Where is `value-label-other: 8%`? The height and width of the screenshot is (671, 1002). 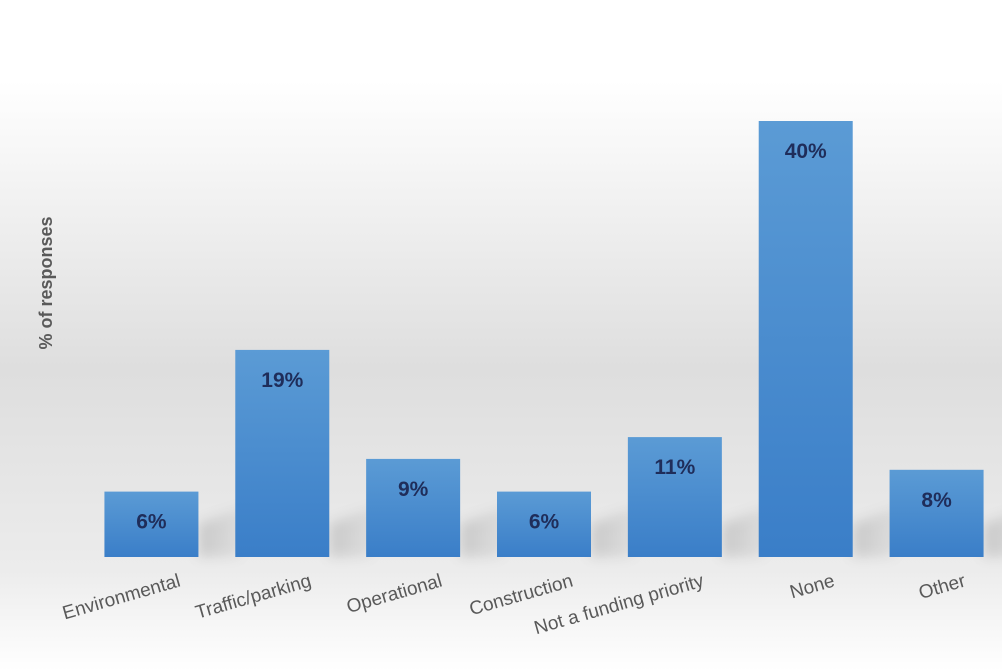
value-label-other: 8% is located at coordinates (936, 500).